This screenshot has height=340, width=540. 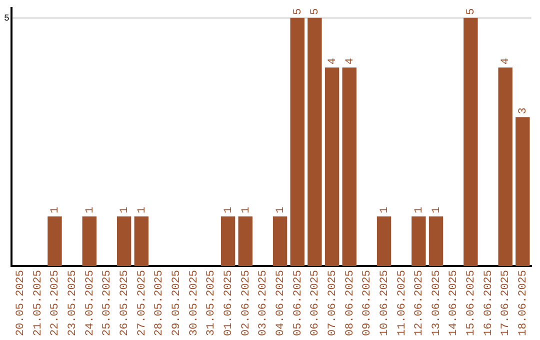 What do you see at coordinates (524, 303) in the screenshot?
I see `x-tick-label: 18.06.2025` at bounding box center [524, 303].